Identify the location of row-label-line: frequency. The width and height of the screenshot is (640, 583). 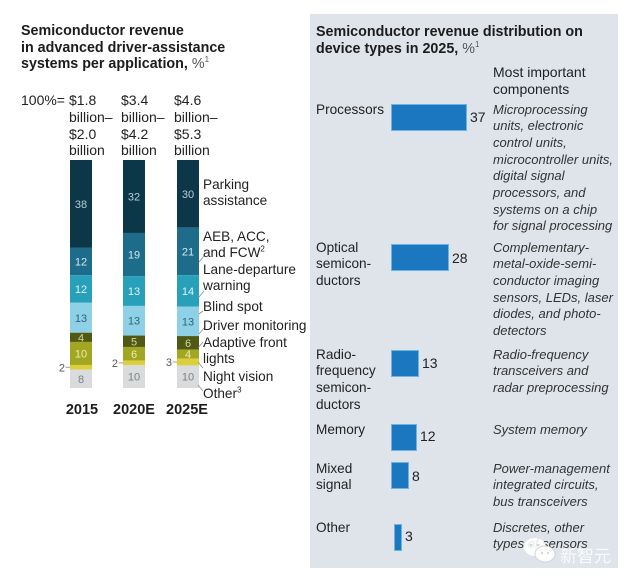
(346, 371).